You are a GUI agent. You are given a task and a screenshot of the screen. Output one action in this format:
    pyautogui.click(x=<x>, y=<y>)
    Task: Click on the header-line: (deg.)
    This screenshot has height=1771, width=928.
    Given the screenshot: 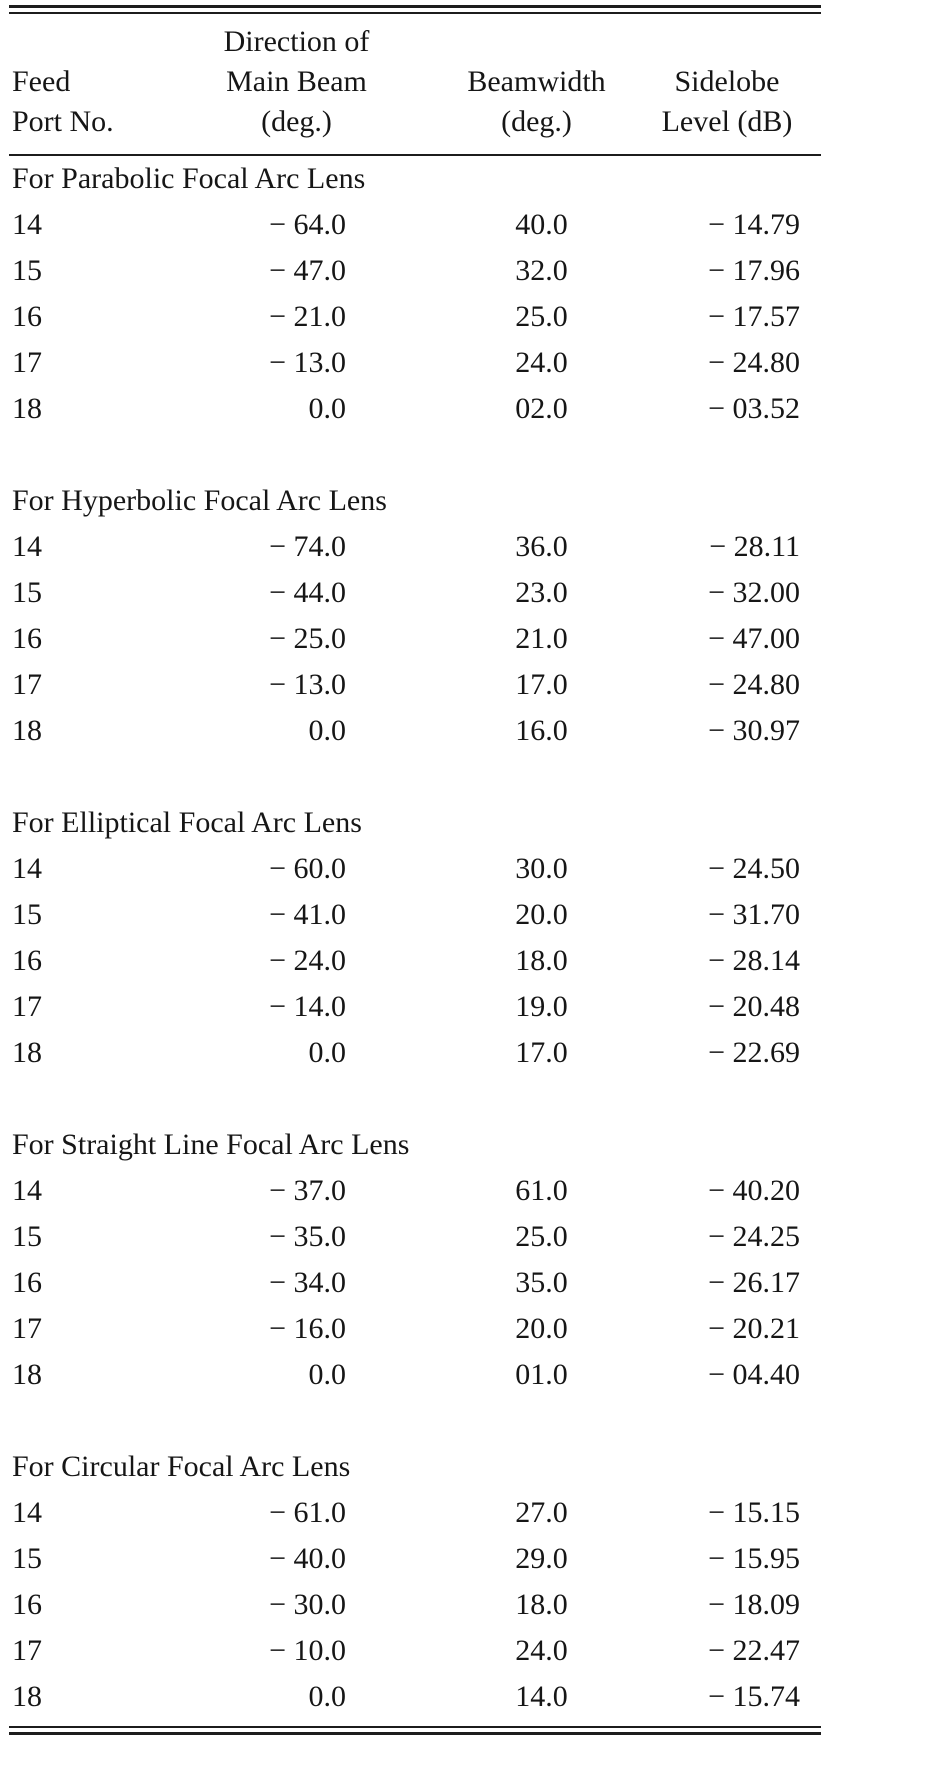 What is the action you would take?
    pyautogui.click(x=536, y=121)
    